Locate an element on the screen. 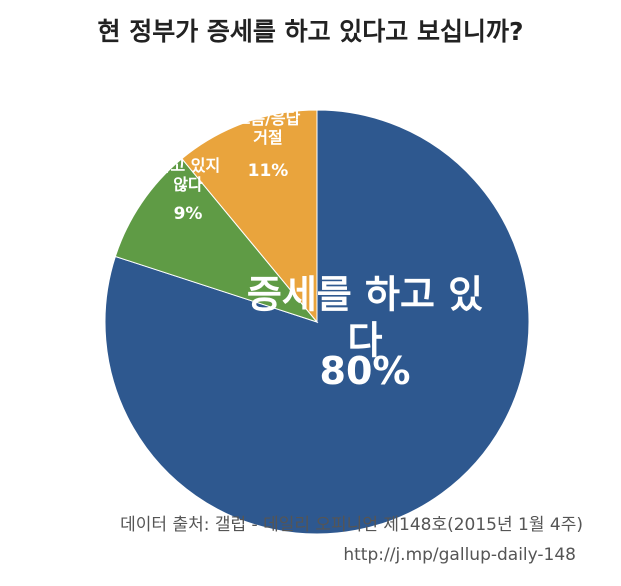 This screenshot has width=621, height=586. slice-value-label: 80% is located at coordinates (365, 371).